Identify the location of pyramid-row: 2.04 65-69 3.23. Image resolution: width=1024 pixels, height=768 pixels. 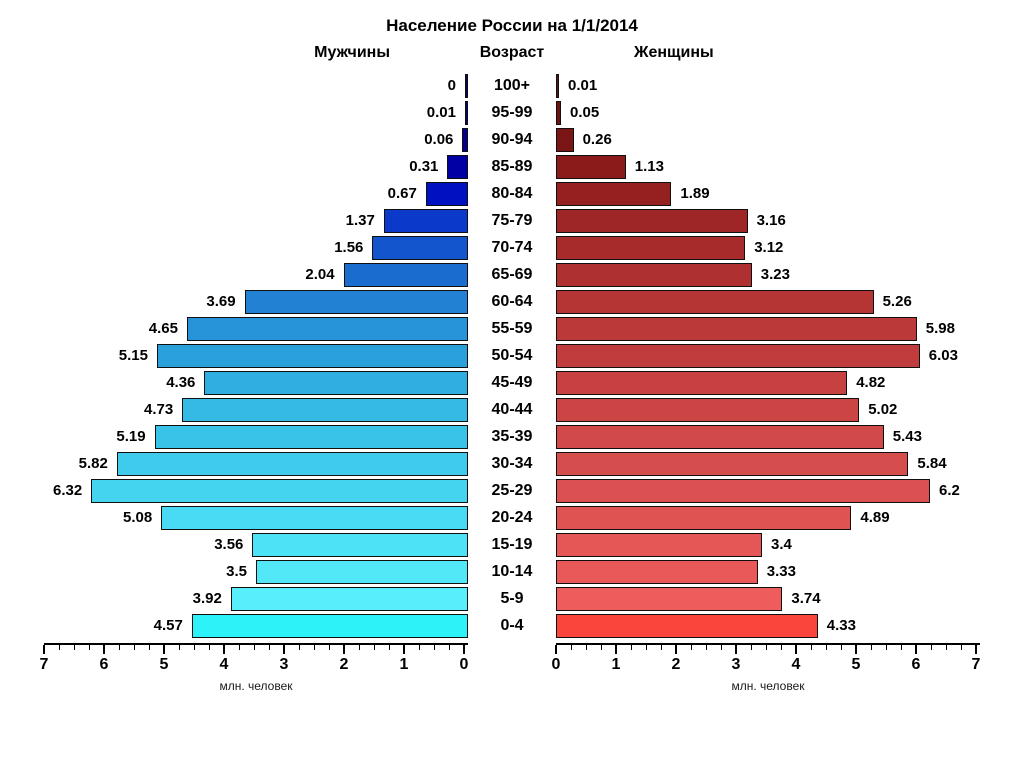
(512, 274).